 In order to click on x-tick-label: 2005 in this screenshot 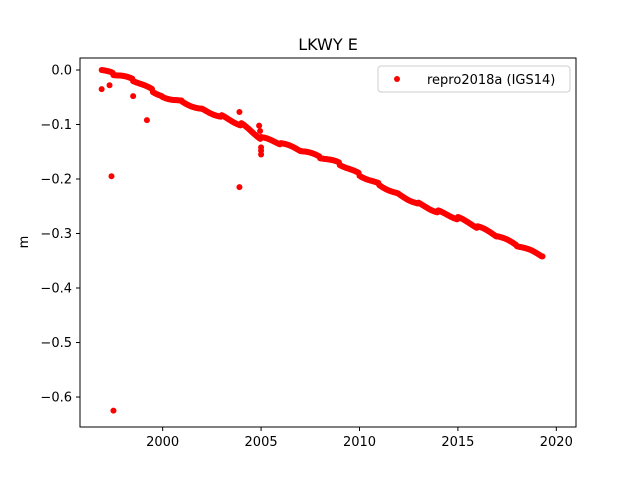, I will do `click(261, 442)`.